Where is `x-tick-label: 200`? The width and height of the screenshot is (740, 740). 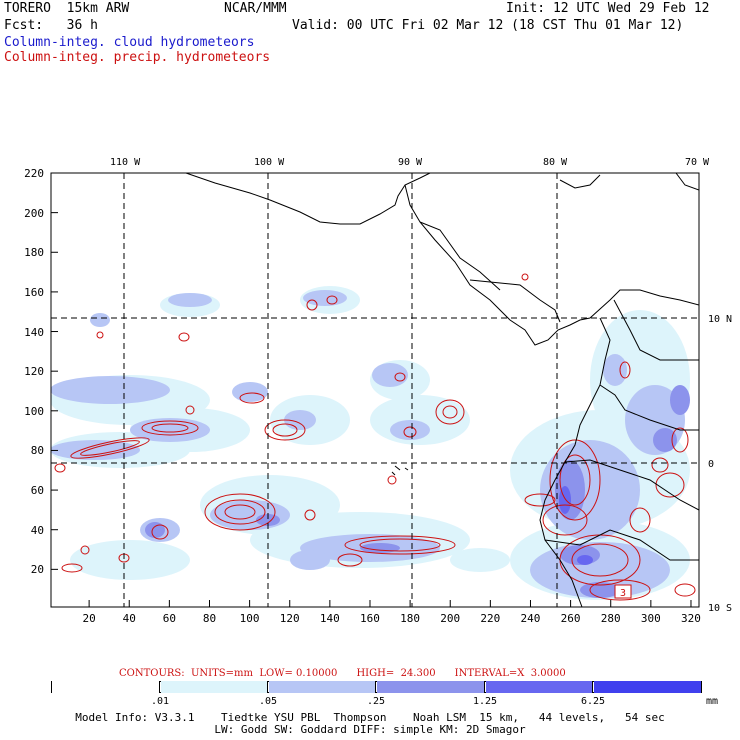 x-tick-label: 200 is located at coordinates (450, 618).